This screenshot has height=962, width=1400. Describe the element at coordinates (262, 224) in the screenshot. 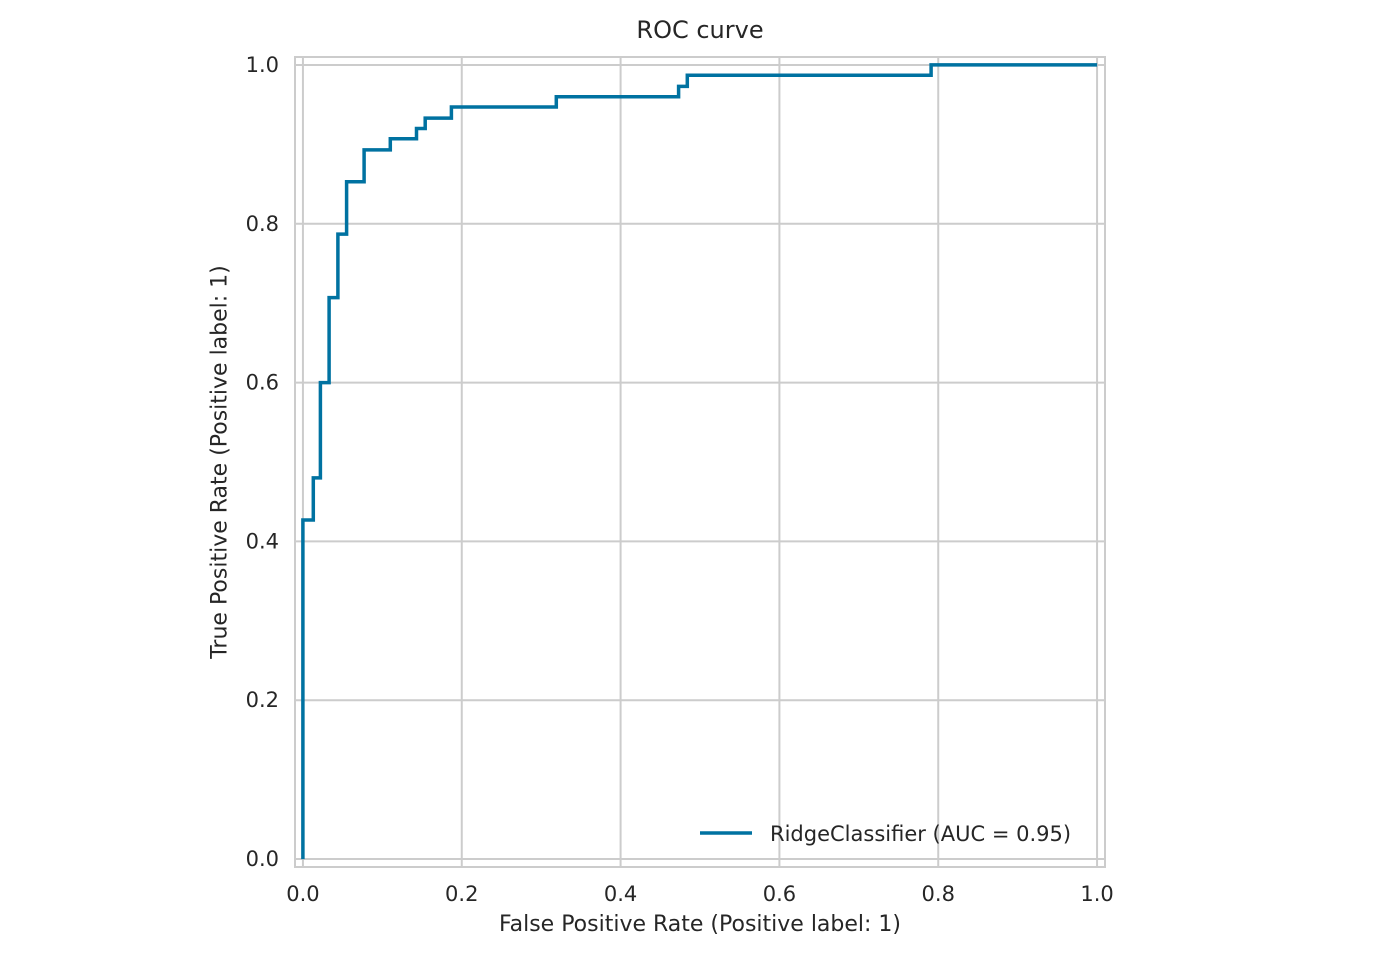

I see `y-tick-label: 0.8` at that location.